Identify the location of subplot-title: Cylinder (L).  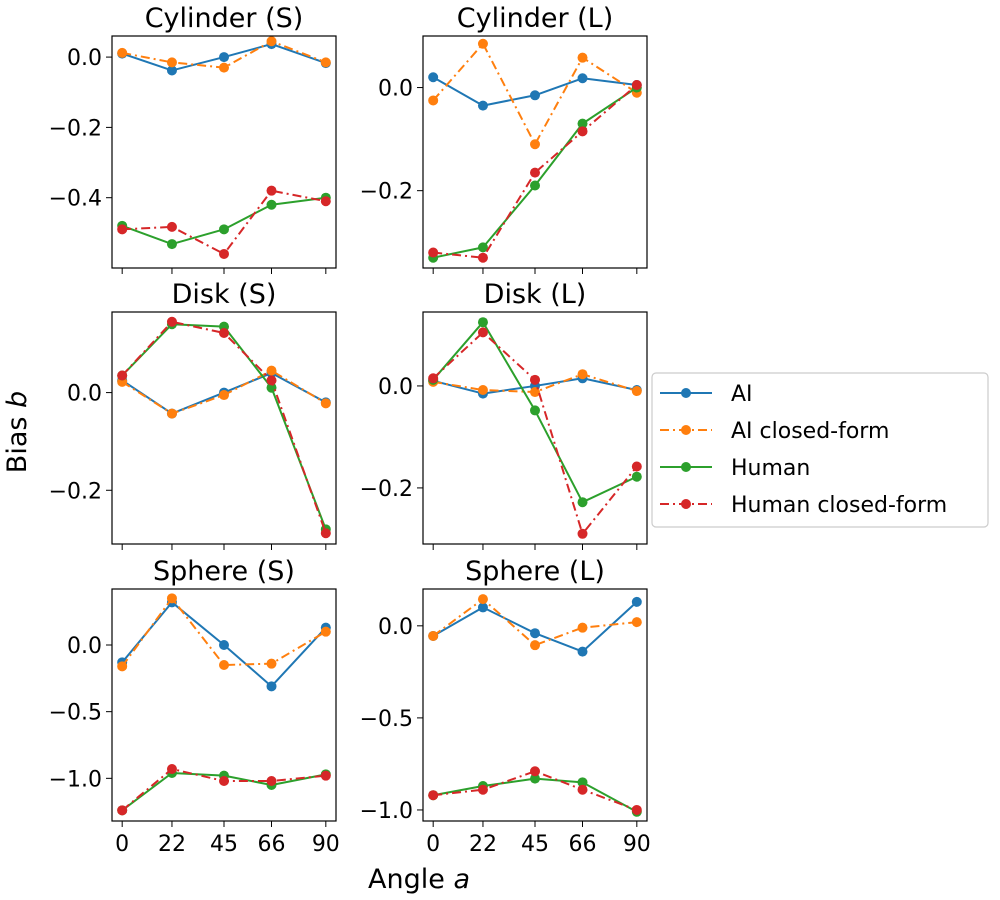
(535, 18).